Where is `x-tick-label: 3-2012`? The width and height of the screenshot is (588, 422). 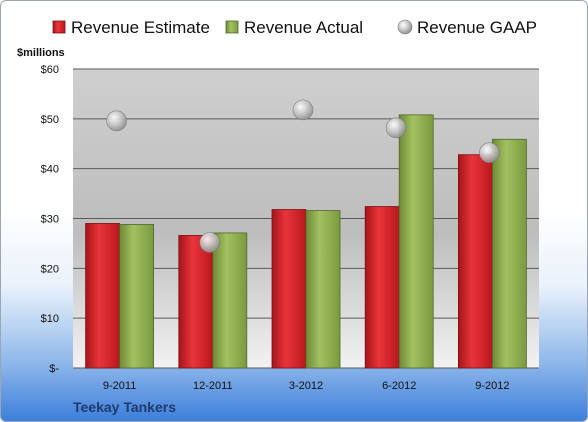
x-tick-label: 3-2012 is located at coordinates (306, 386).